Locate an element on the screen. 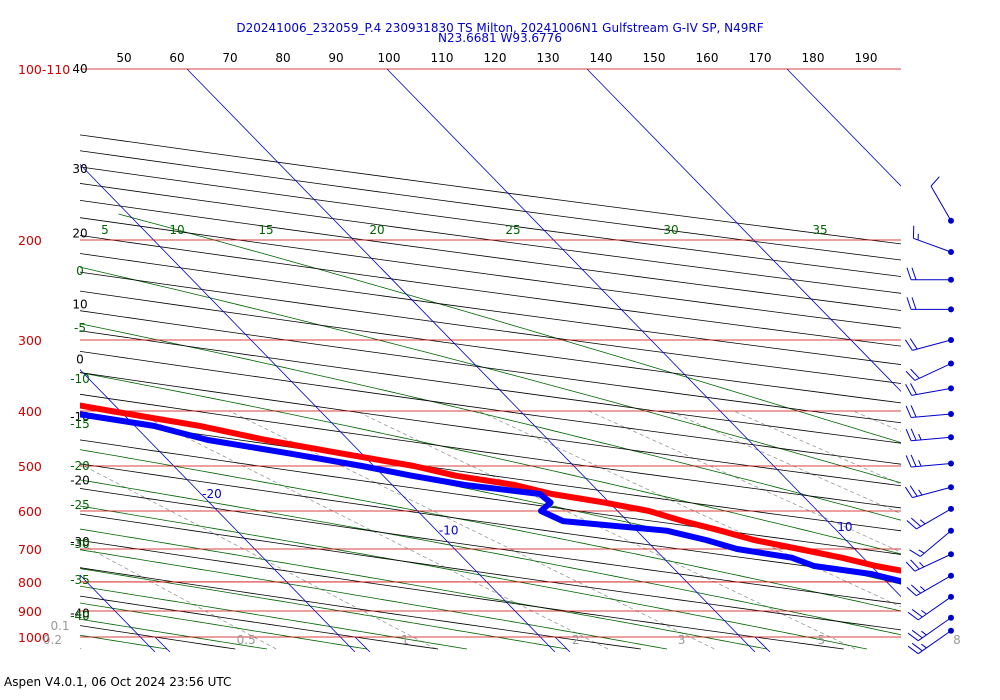  moist-adiabat-label: -20 is located at coordinates (80, 466).